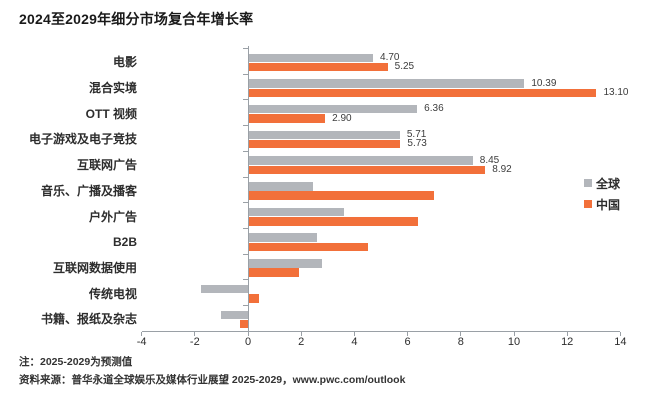  What do you see at coordinates (608, 204) in the screenshot?
I see `legend-label-china: 中国` at bounding box center [608, 204].